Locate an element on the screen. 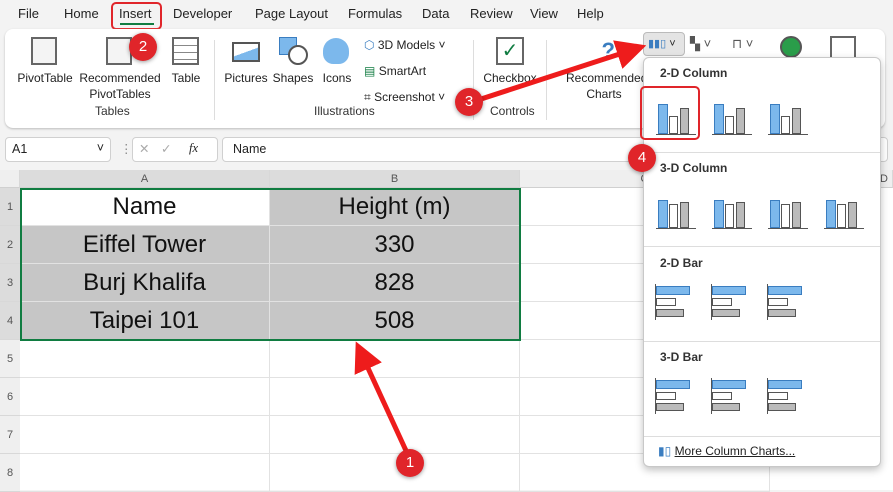 The height and width of the screenshot is (492, 893). cube-icon: ⬡ is located at coordinates (369, 45).